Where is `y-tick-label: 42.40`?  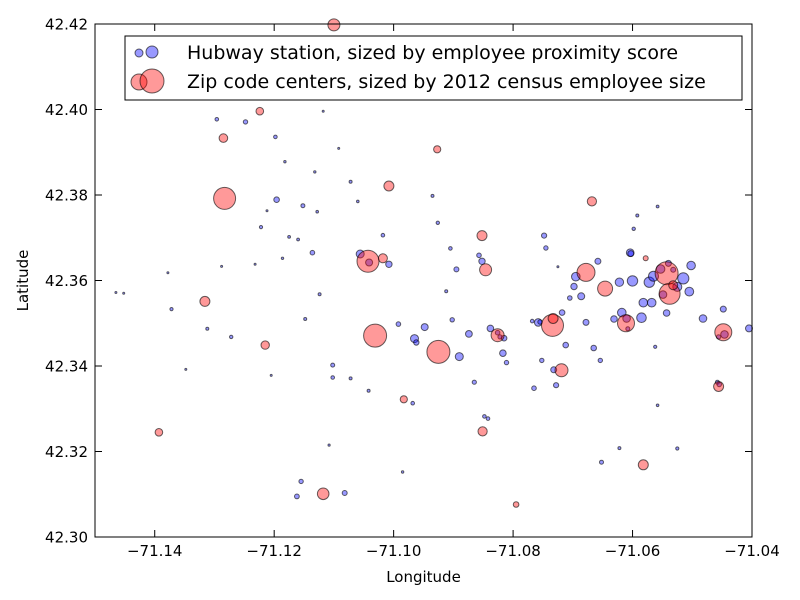
y-tick-label: 42.40 is located at coordinates (66, 110).